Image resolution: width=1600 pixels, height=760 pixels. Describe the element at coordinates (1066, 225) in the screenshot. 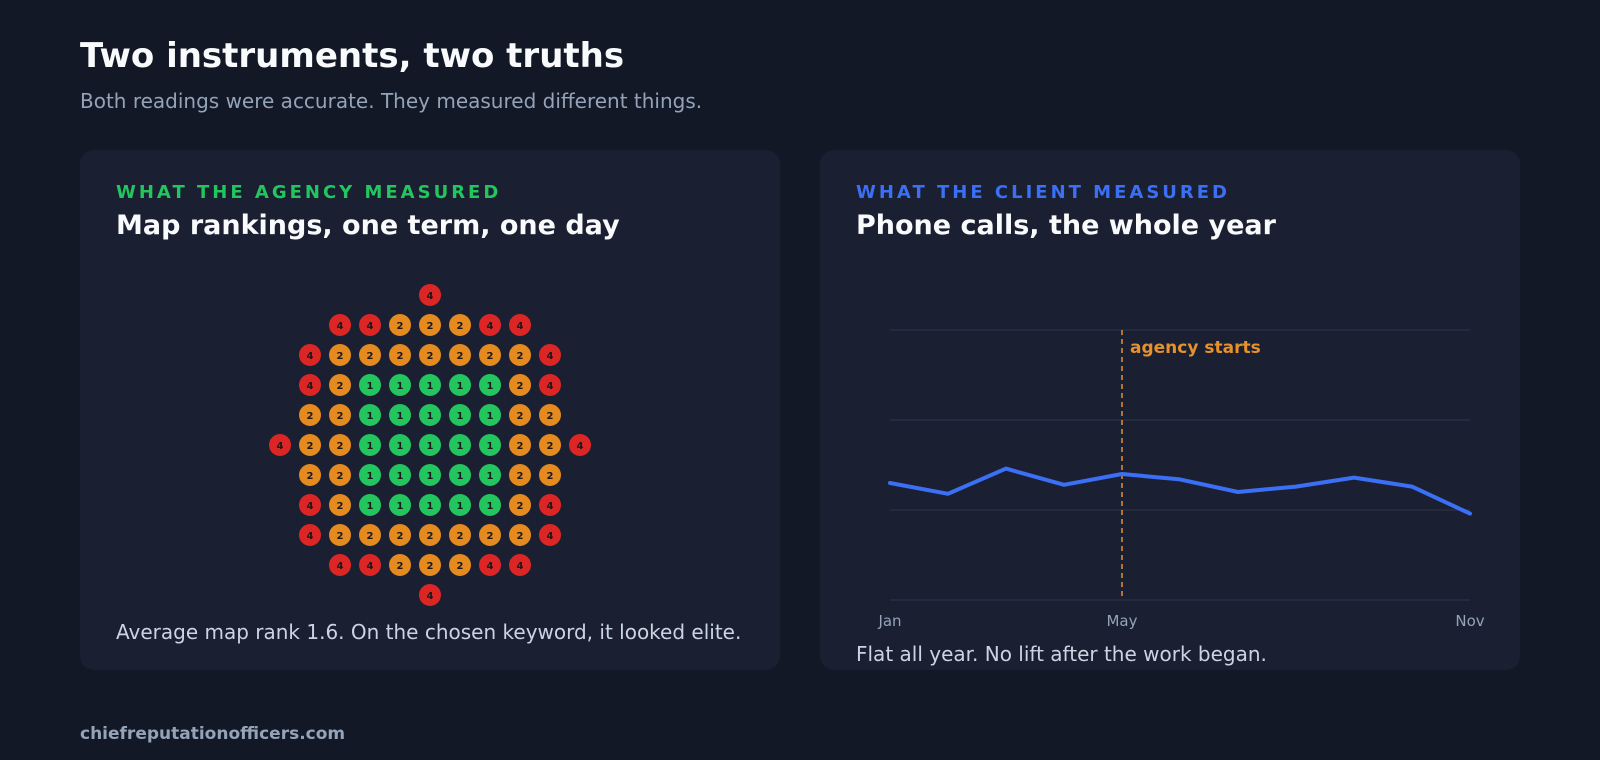

I see `client-card-title: Phone calls, the whole year` at that location.